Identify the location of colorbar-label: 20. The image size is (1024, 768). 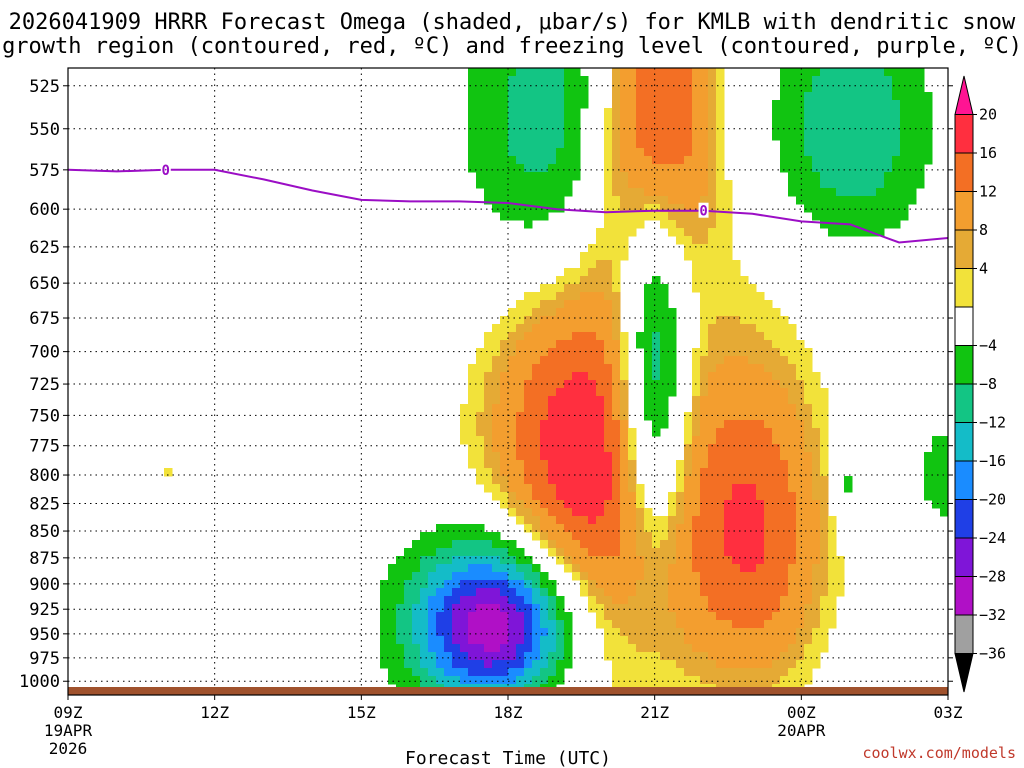
(988, 115).